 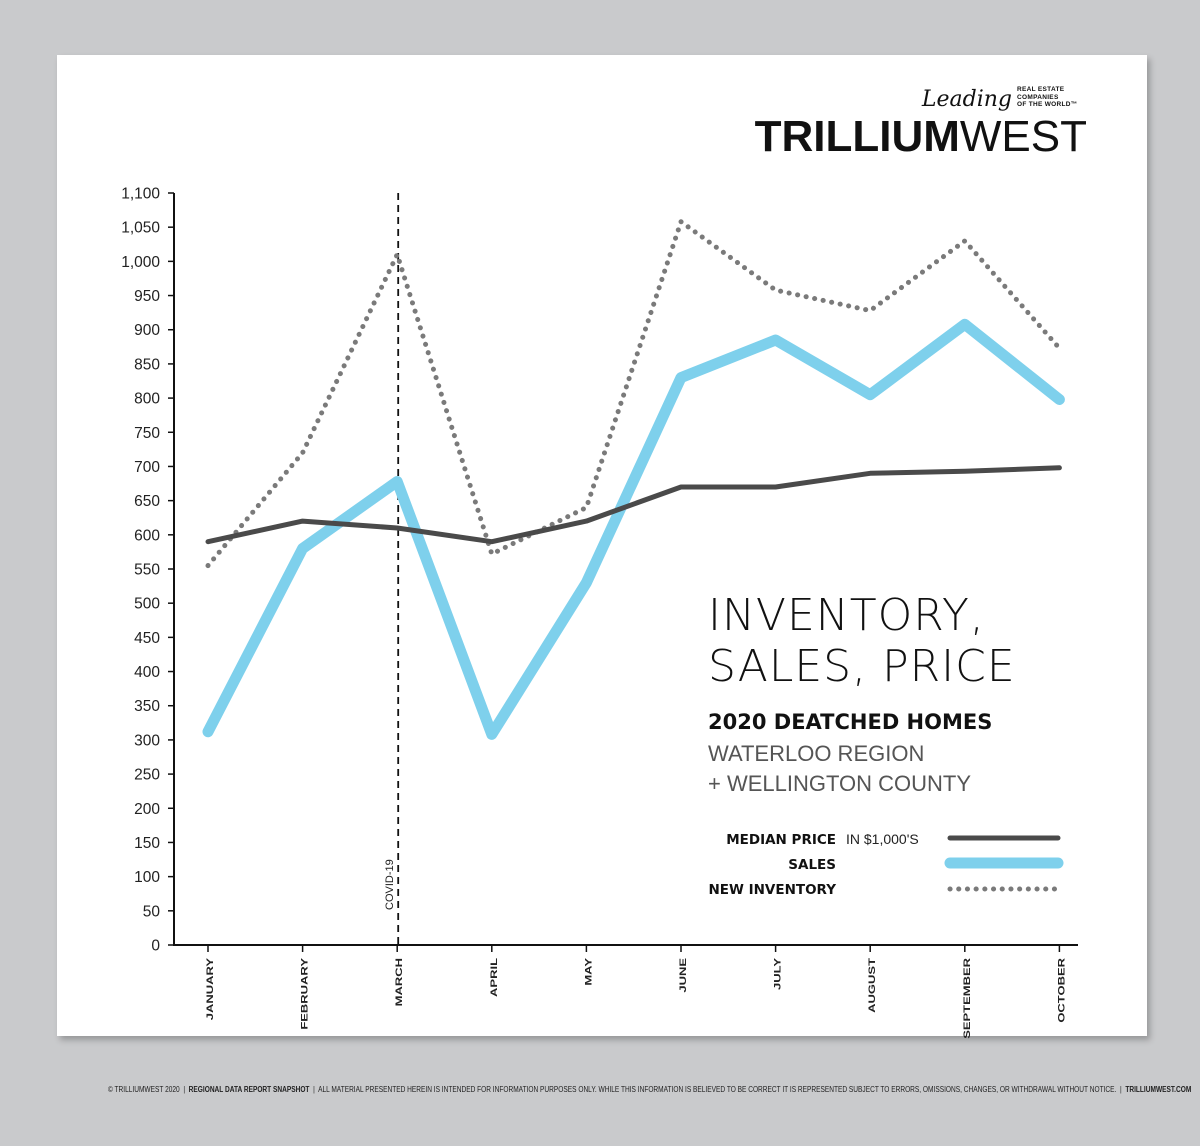 What do you see at coordinates (392, 569) in the screenshot?
I see `covid-annotation: COVID-19` at bounding box center [392, 569].